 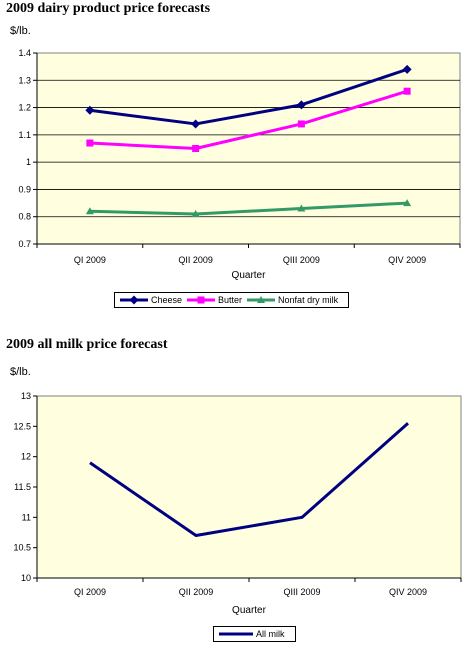 I want to click on y-tick-label: 13, so click(x=26, y=396).